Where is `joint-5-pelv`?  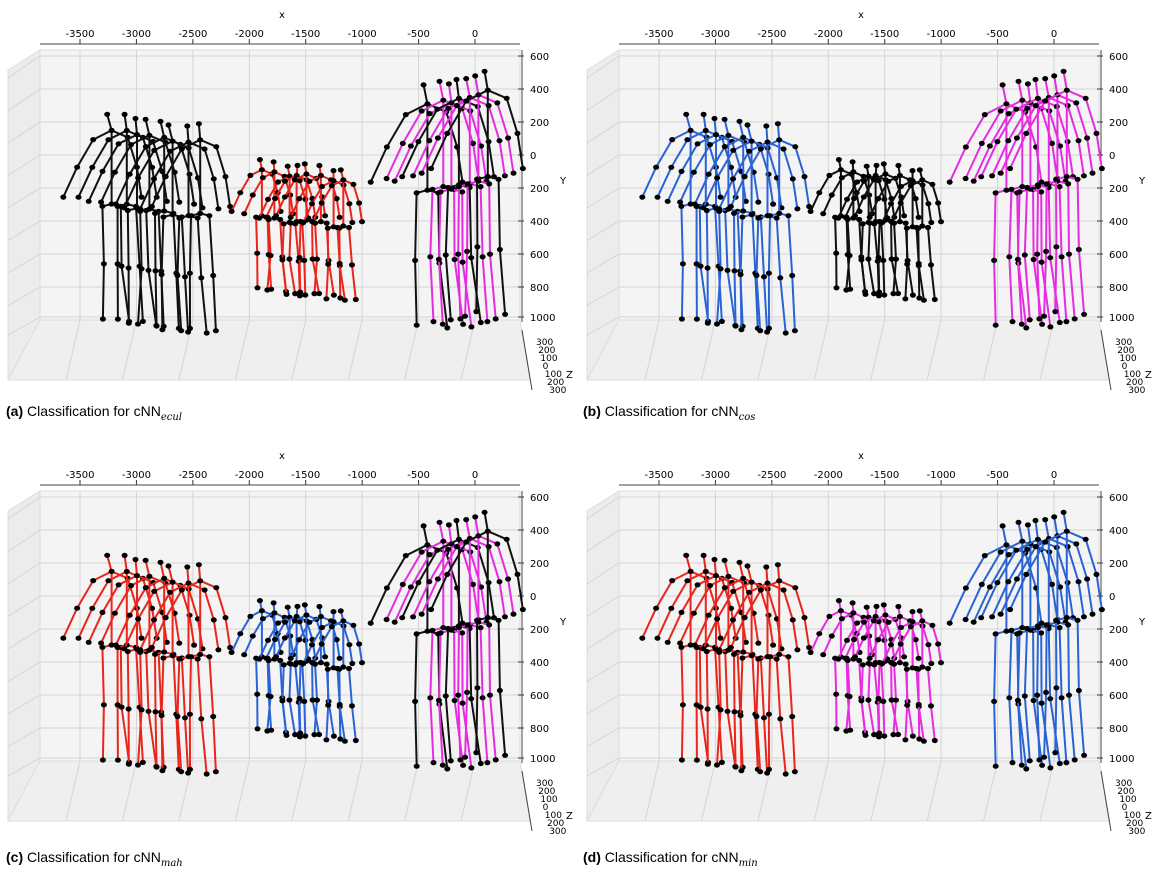 joint-5-pelv is located at coordinates (751, 656).